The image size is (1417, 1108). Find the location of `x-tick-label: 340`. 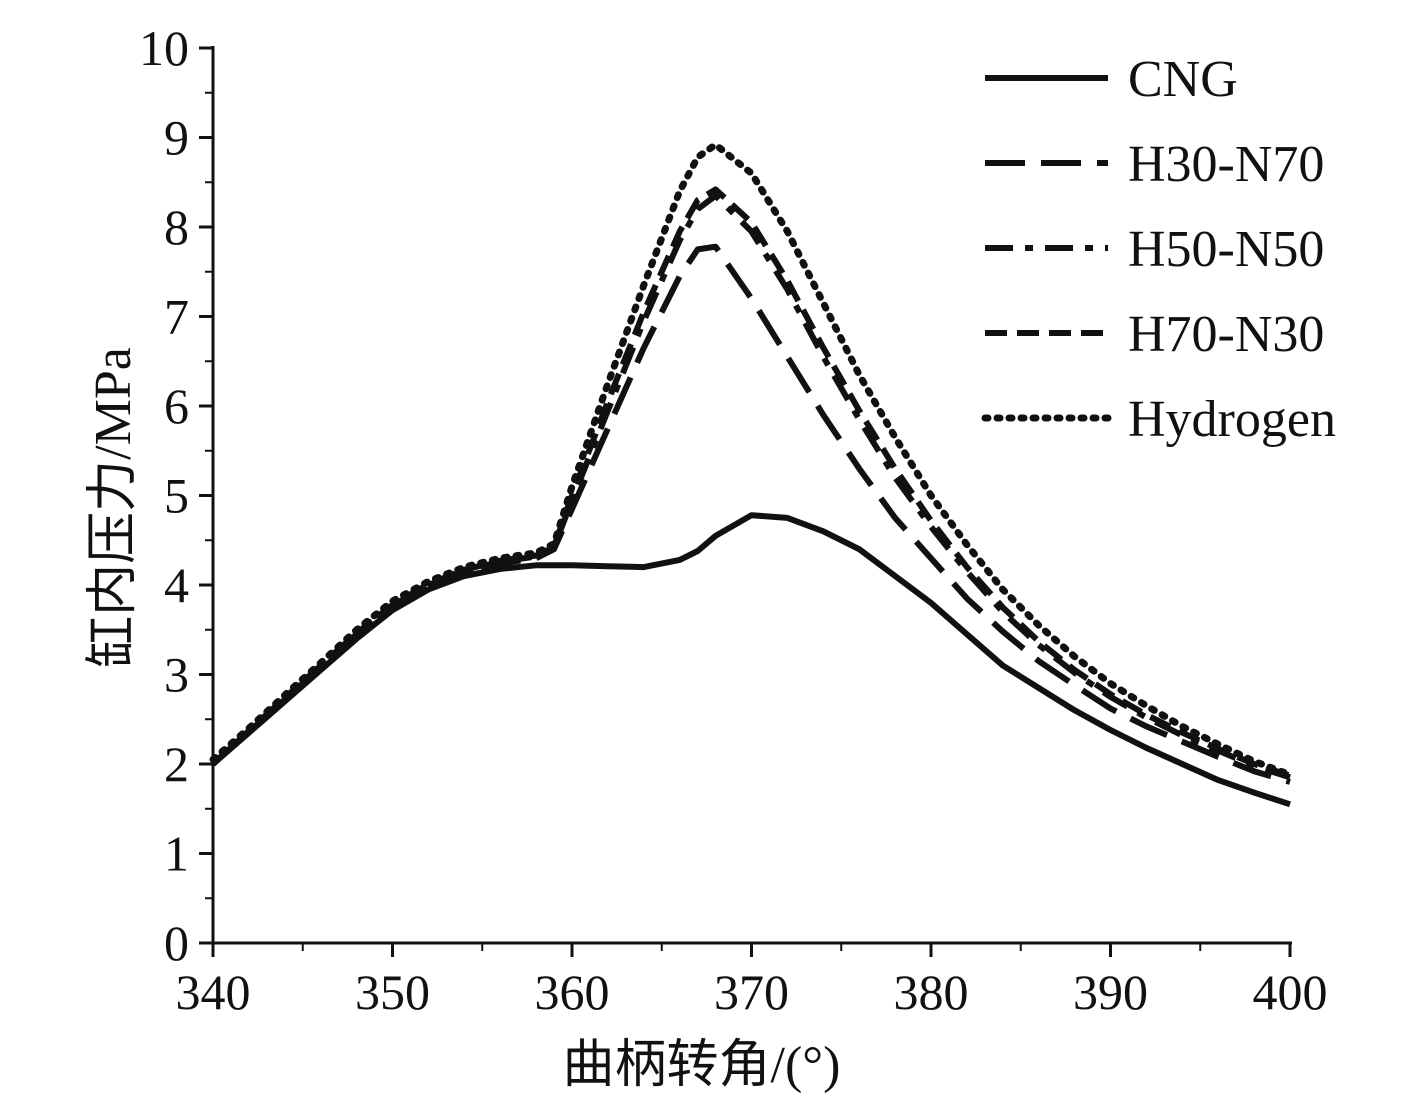

x-tick-label: 340 is located at coordinates (213, 992).